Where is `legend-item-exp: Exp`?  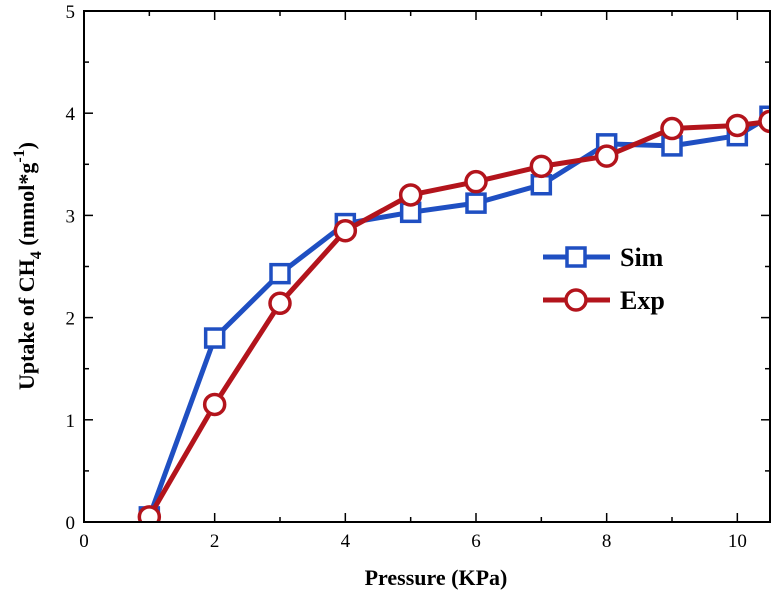
legend-item-exp: Exp is located at coordinates (604, 300).